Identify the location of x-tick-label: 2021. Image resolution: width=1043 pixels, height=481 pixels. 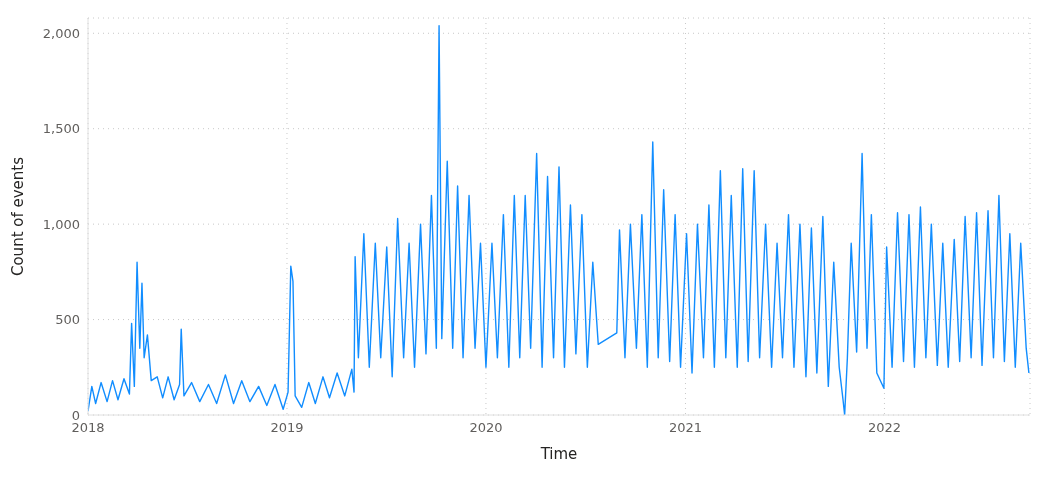
(685, 428).